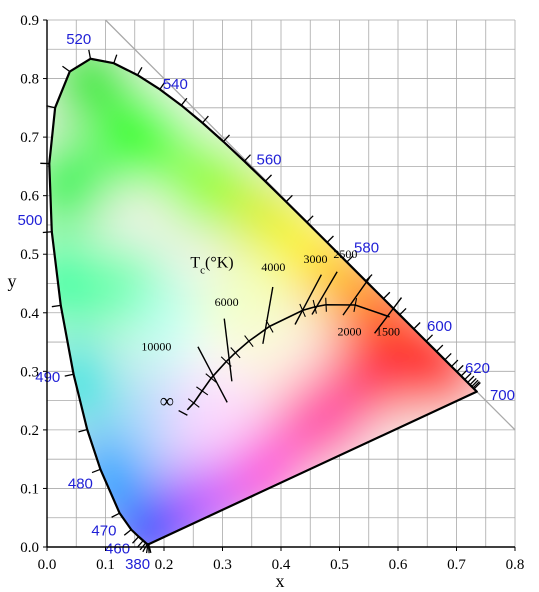 This screenshot has height=592, width=539. I want to click on y-tick-label: 0.1, so click(29, 489).